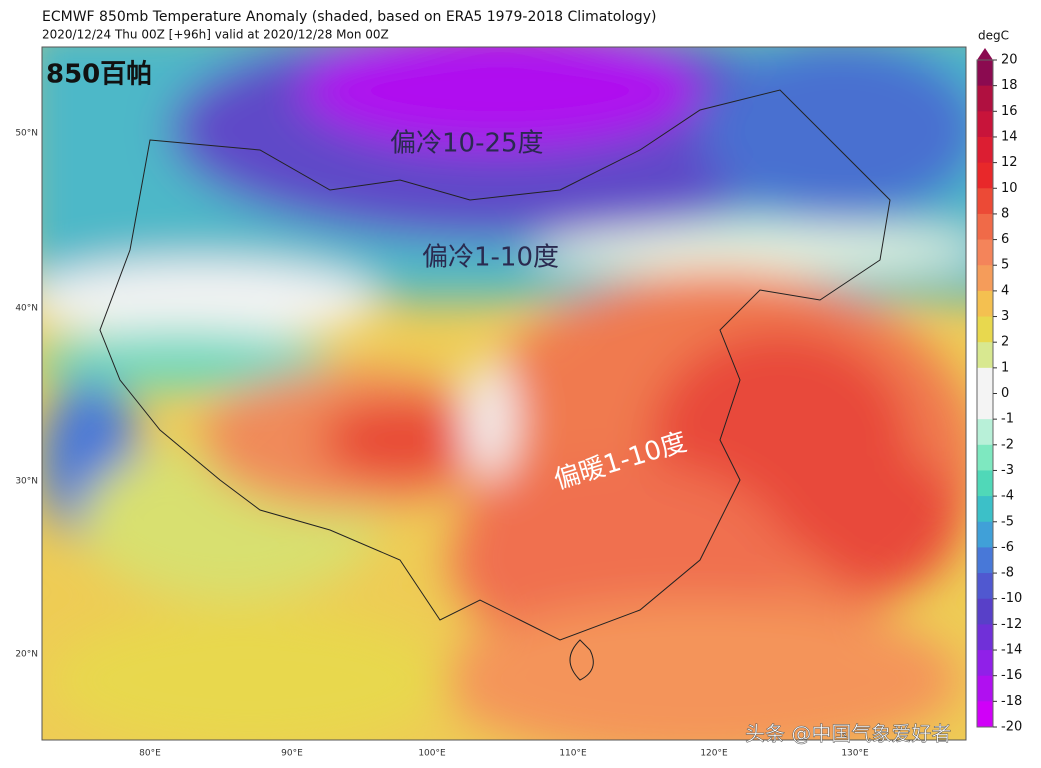 The image size is (1041, 768). I want to click on lat-label: 30°N, so click(26, 482).